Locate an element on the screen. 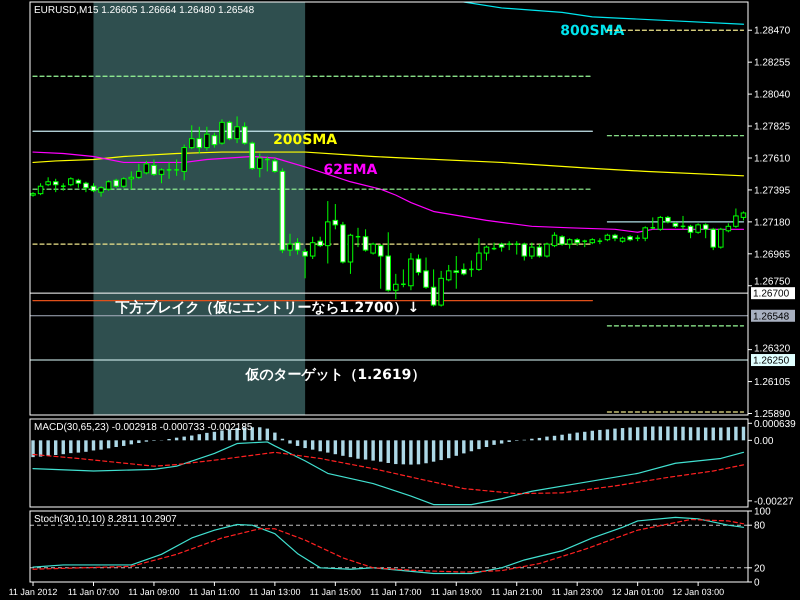 Image resolution: width=800 pixels, height=600 pixels. chart-title: EURUSD,M15 1.26605 1.26664 1.26480 1.26548 is located at coordinates (144, 10).